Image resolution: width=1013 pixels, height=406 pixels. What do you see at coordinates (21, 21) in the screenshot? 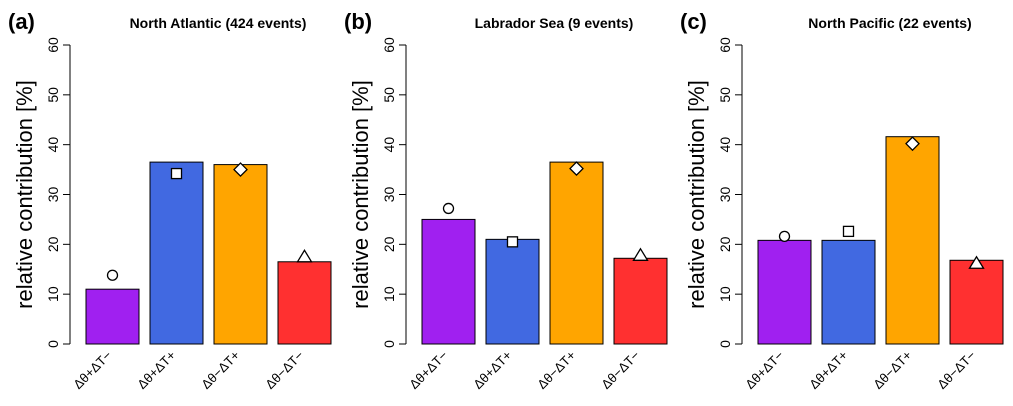
I see `panel-label: (a)` at bounding box center [21, 21].